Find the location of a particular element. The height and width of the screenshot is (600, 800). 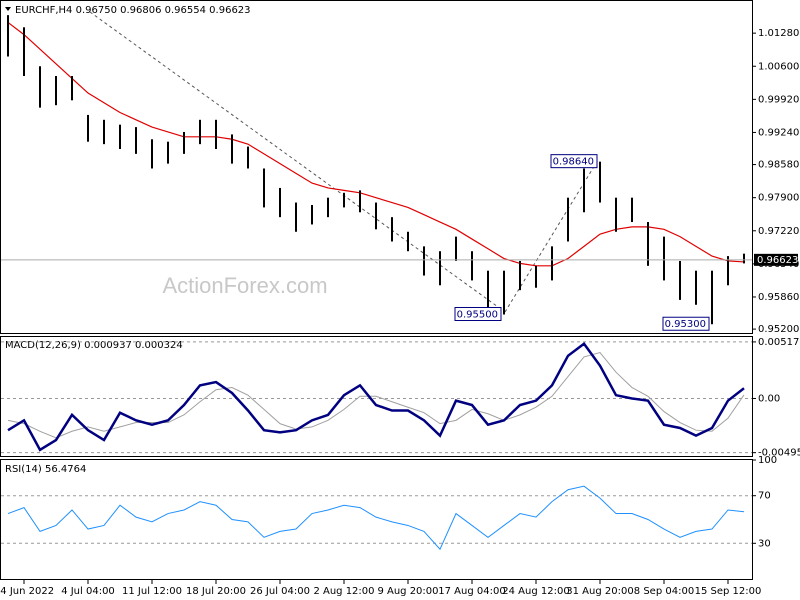

rsi-title: RSI(14) 56.4764 is located at coordinates (45, 469).